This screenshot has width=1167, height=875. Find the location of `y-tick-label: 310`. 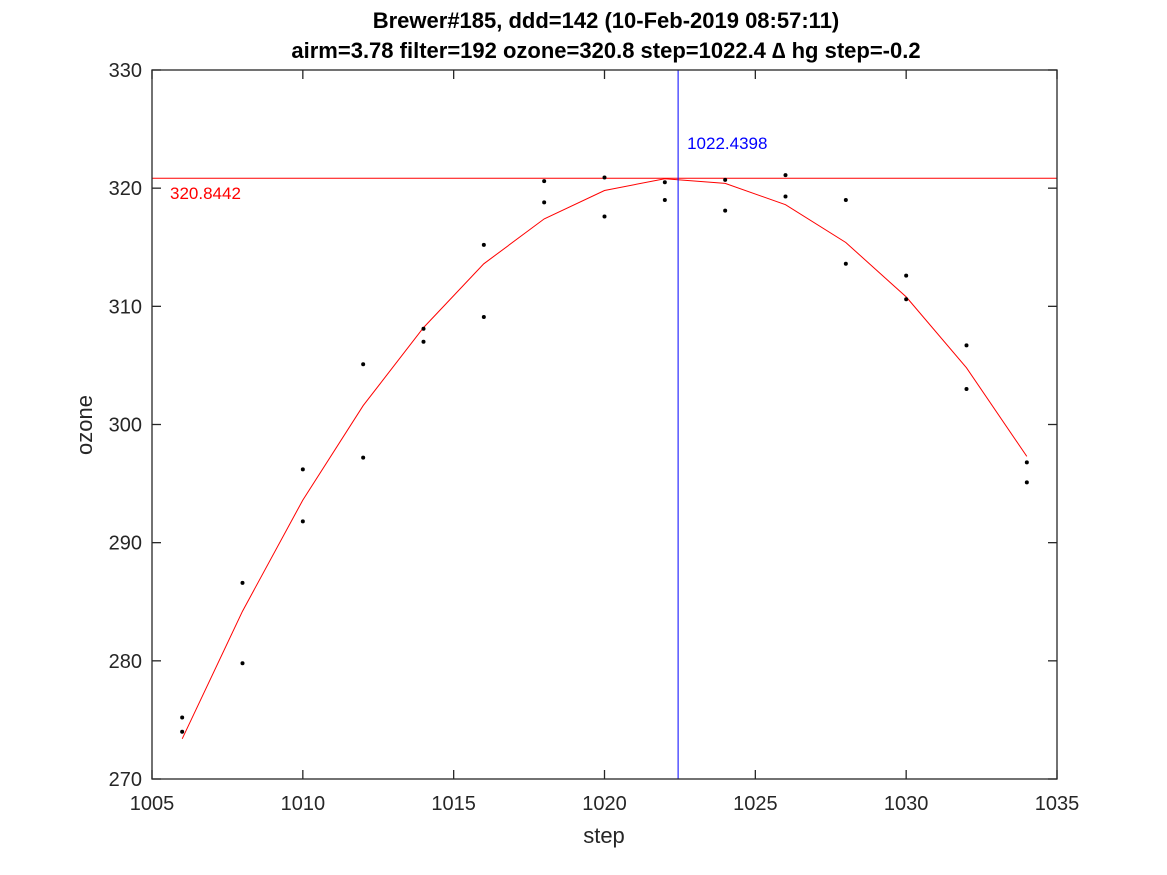

y-tick-label: 310 is located at coordinates (125, 307).